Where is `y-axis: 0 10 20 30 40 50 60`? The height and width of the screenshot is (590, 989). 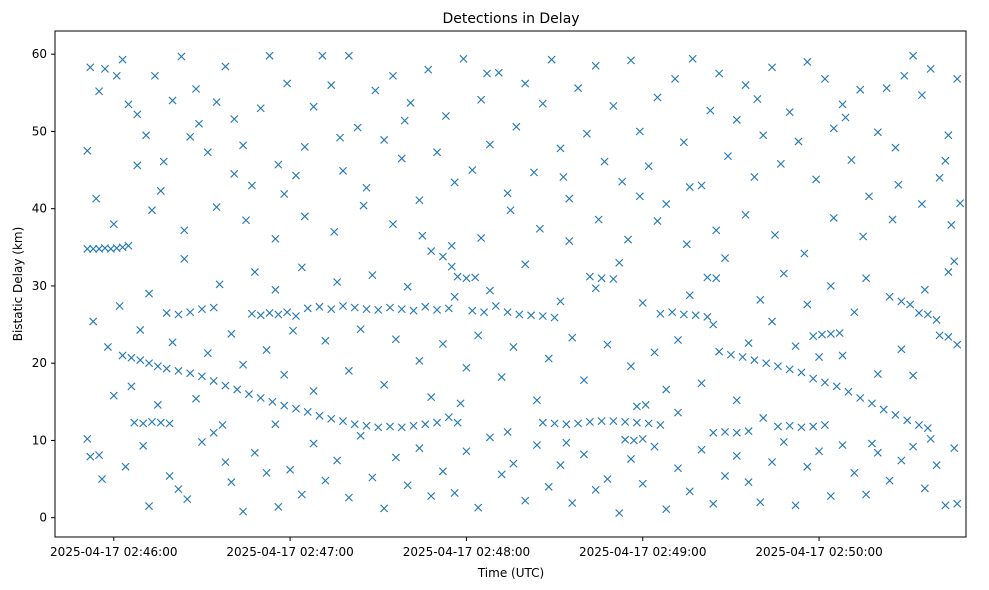 y-axis: 0 10 20 30 40 50 60 is located at coordinates (43, 286).